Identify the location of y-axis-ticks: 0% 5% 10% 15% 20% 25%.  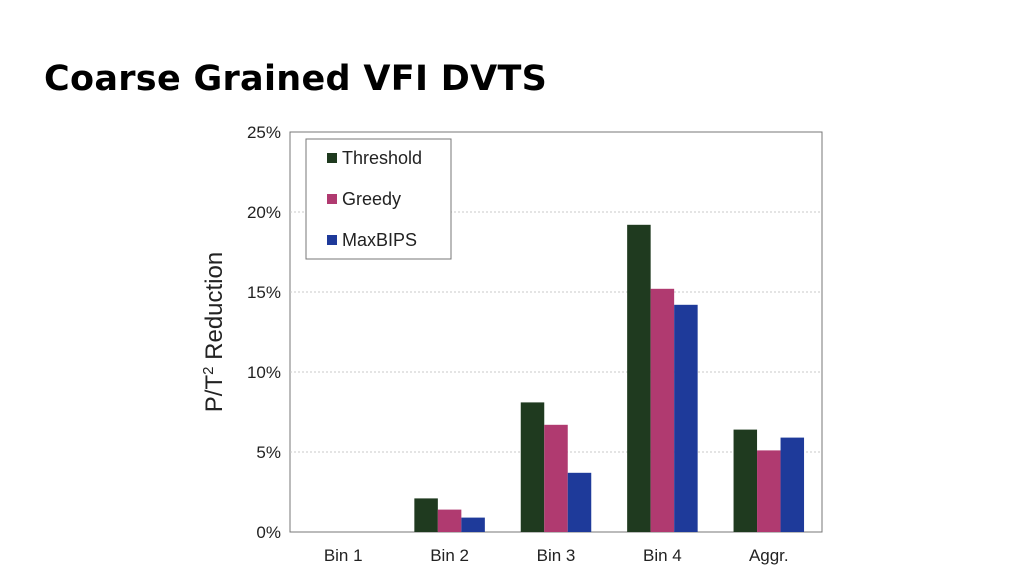
(264, 332).